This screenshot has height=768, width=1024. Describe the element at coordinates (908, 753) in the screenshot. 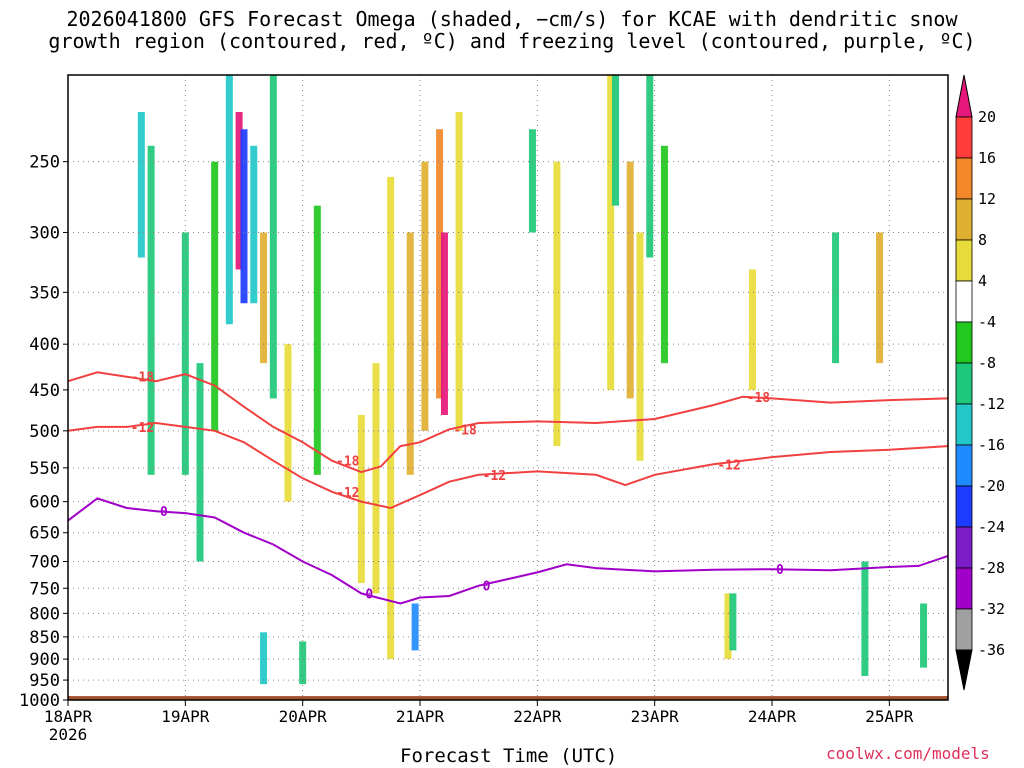

I see `credit-link: coolwx.com/models` at that location.